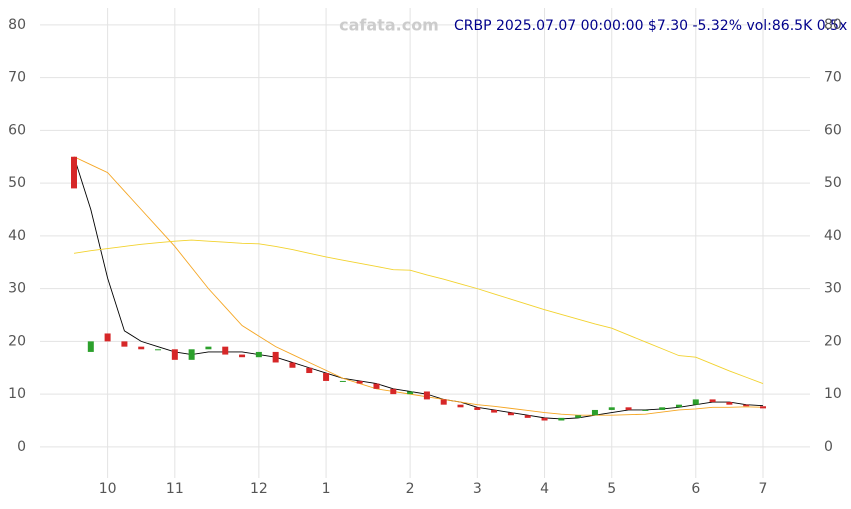 The height and width of the screenshot is (509, 851). What do you see at coordinates (17, 236) in the screenshot?
I see `y-tick-label: 40` at bounding box center [17, 236].